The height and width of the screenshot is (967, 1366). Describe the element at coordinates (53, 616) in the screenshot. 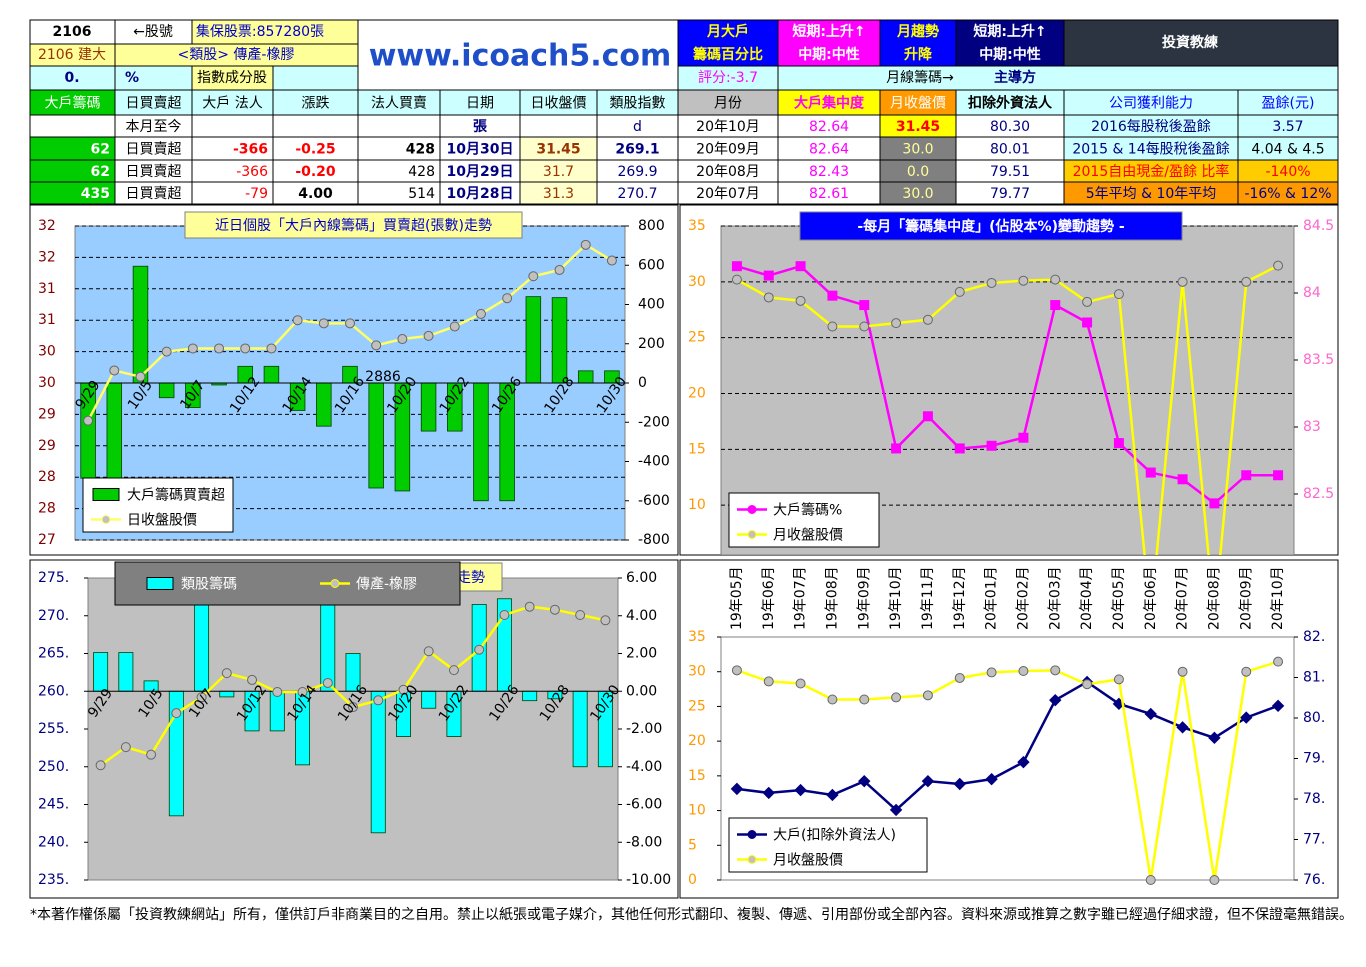

I see `tick-label: 270.` at that location.